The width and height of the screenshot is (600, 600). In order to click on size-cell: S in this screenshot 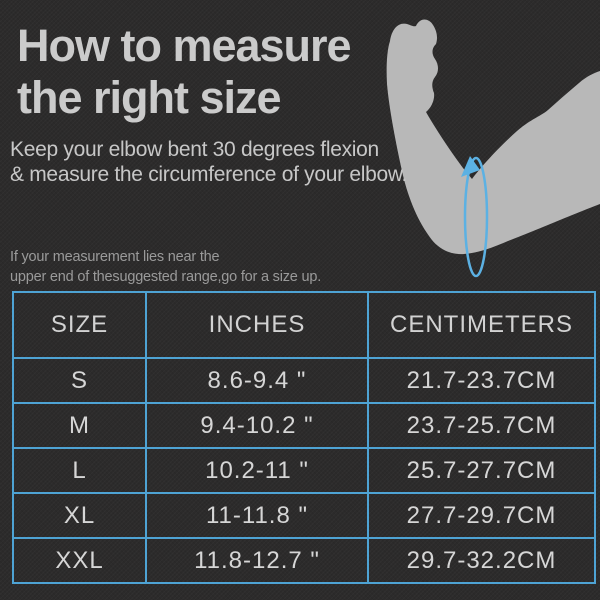, I will do `click(79, 380)`.